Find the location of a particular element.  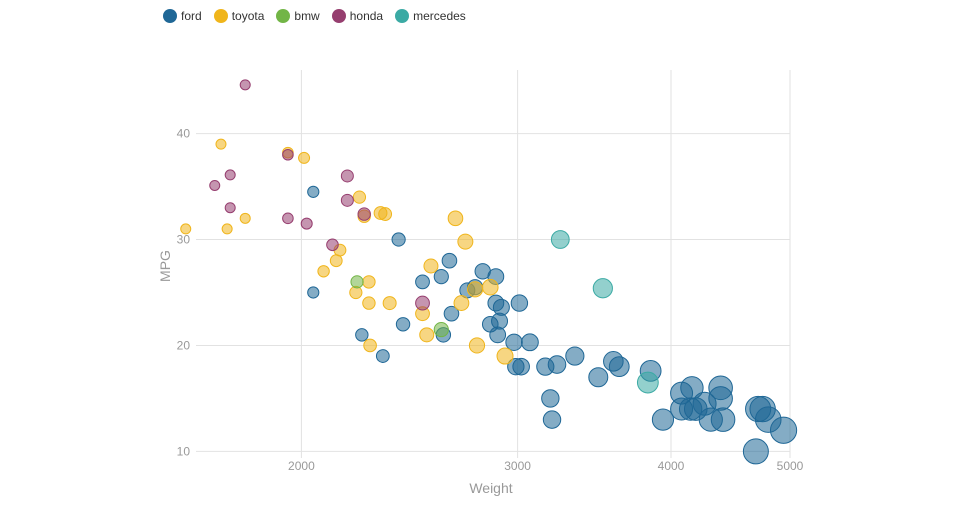

legend-label: mercedes is located at coordinates (439, 16).